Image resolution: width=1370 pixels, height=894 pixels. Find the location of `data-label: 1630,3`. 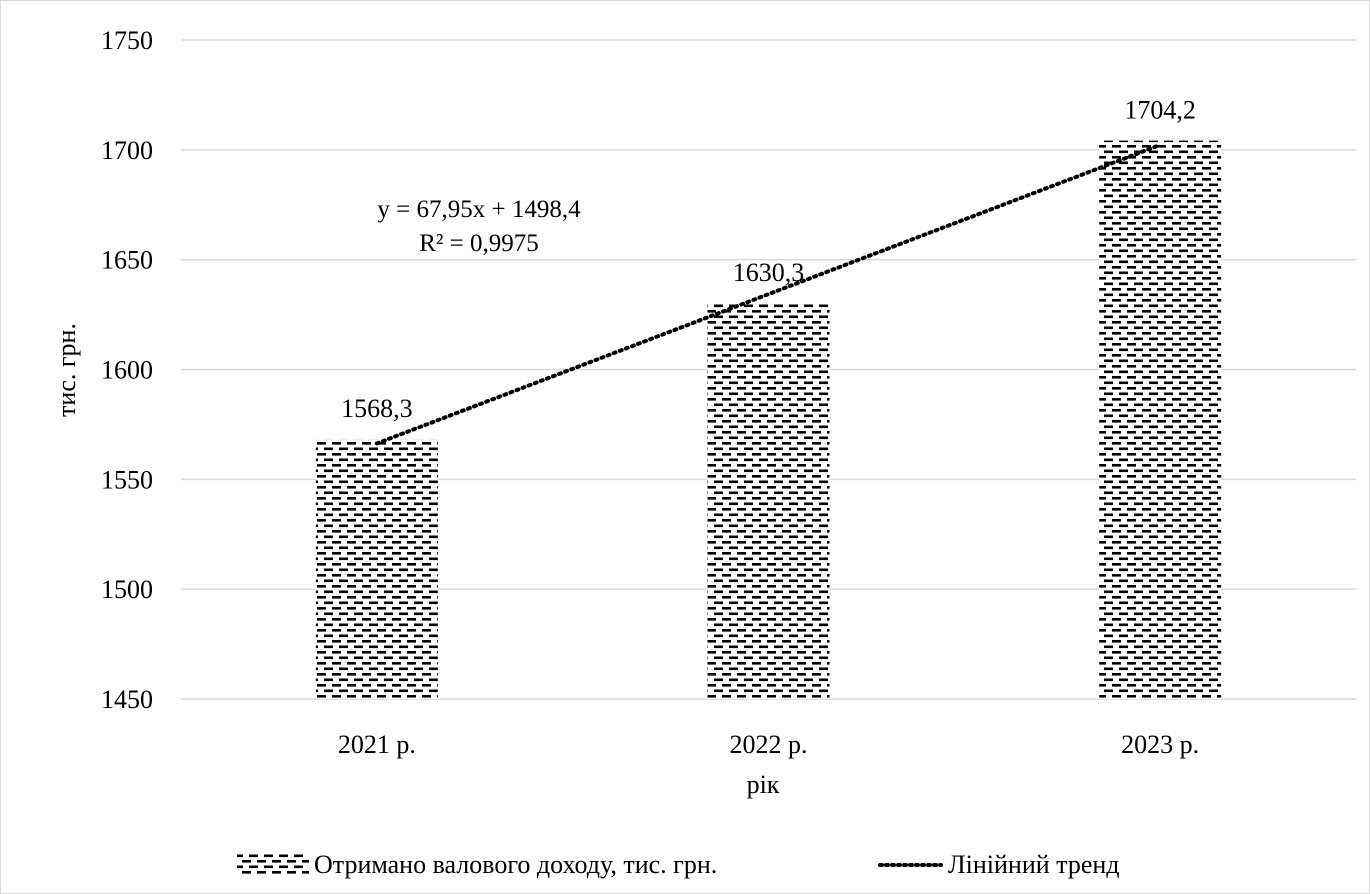

data-label: 1630,3 is located at coordinates (769, 272).